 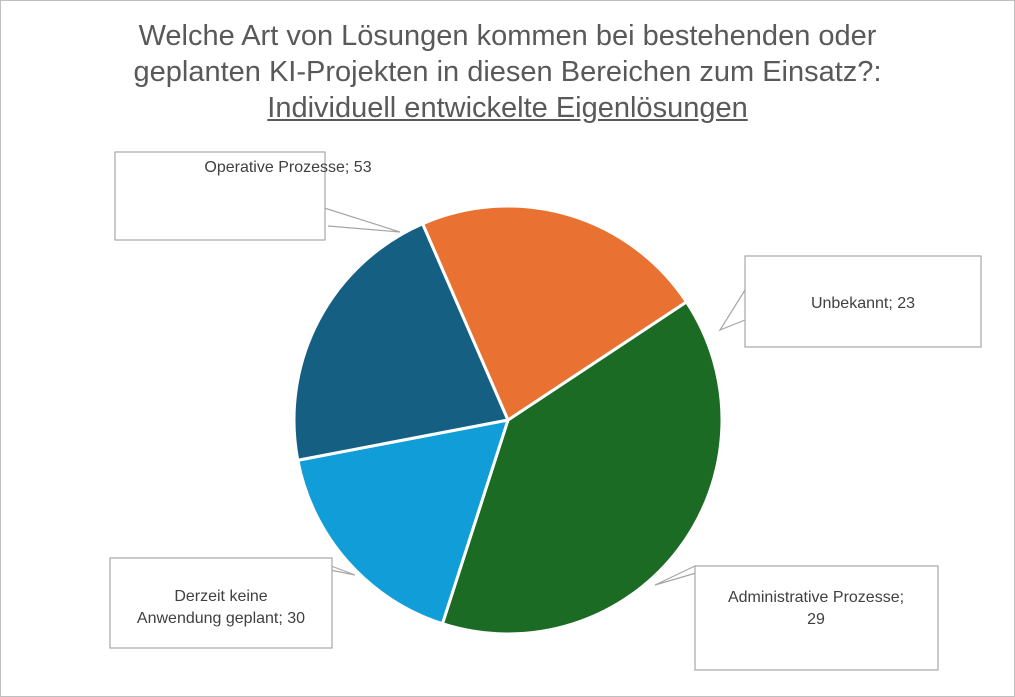 I want to click on data-label-text: 29, so click(x=816, y=619).